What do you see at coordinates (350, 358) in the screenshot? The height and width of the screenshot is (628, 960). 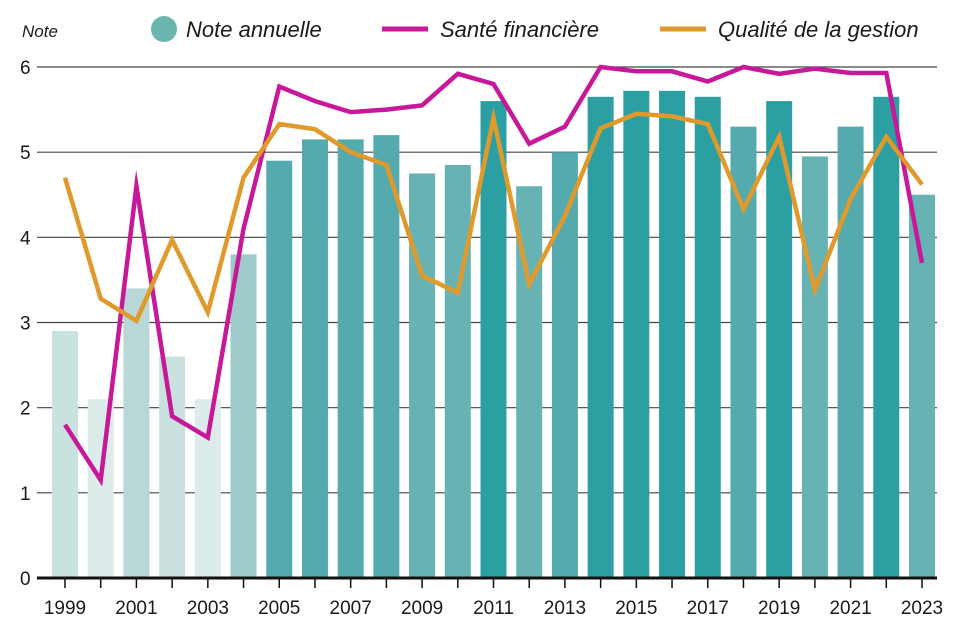 I see `bar-2007` at bounding box center [350, 358].